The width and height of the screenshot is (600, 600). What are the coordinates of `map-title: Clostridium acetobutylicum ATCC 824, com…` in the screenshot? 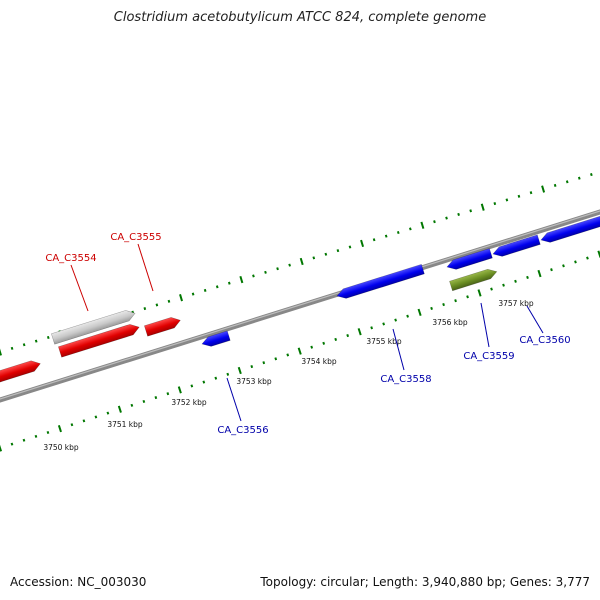 It's located at (300, 17).